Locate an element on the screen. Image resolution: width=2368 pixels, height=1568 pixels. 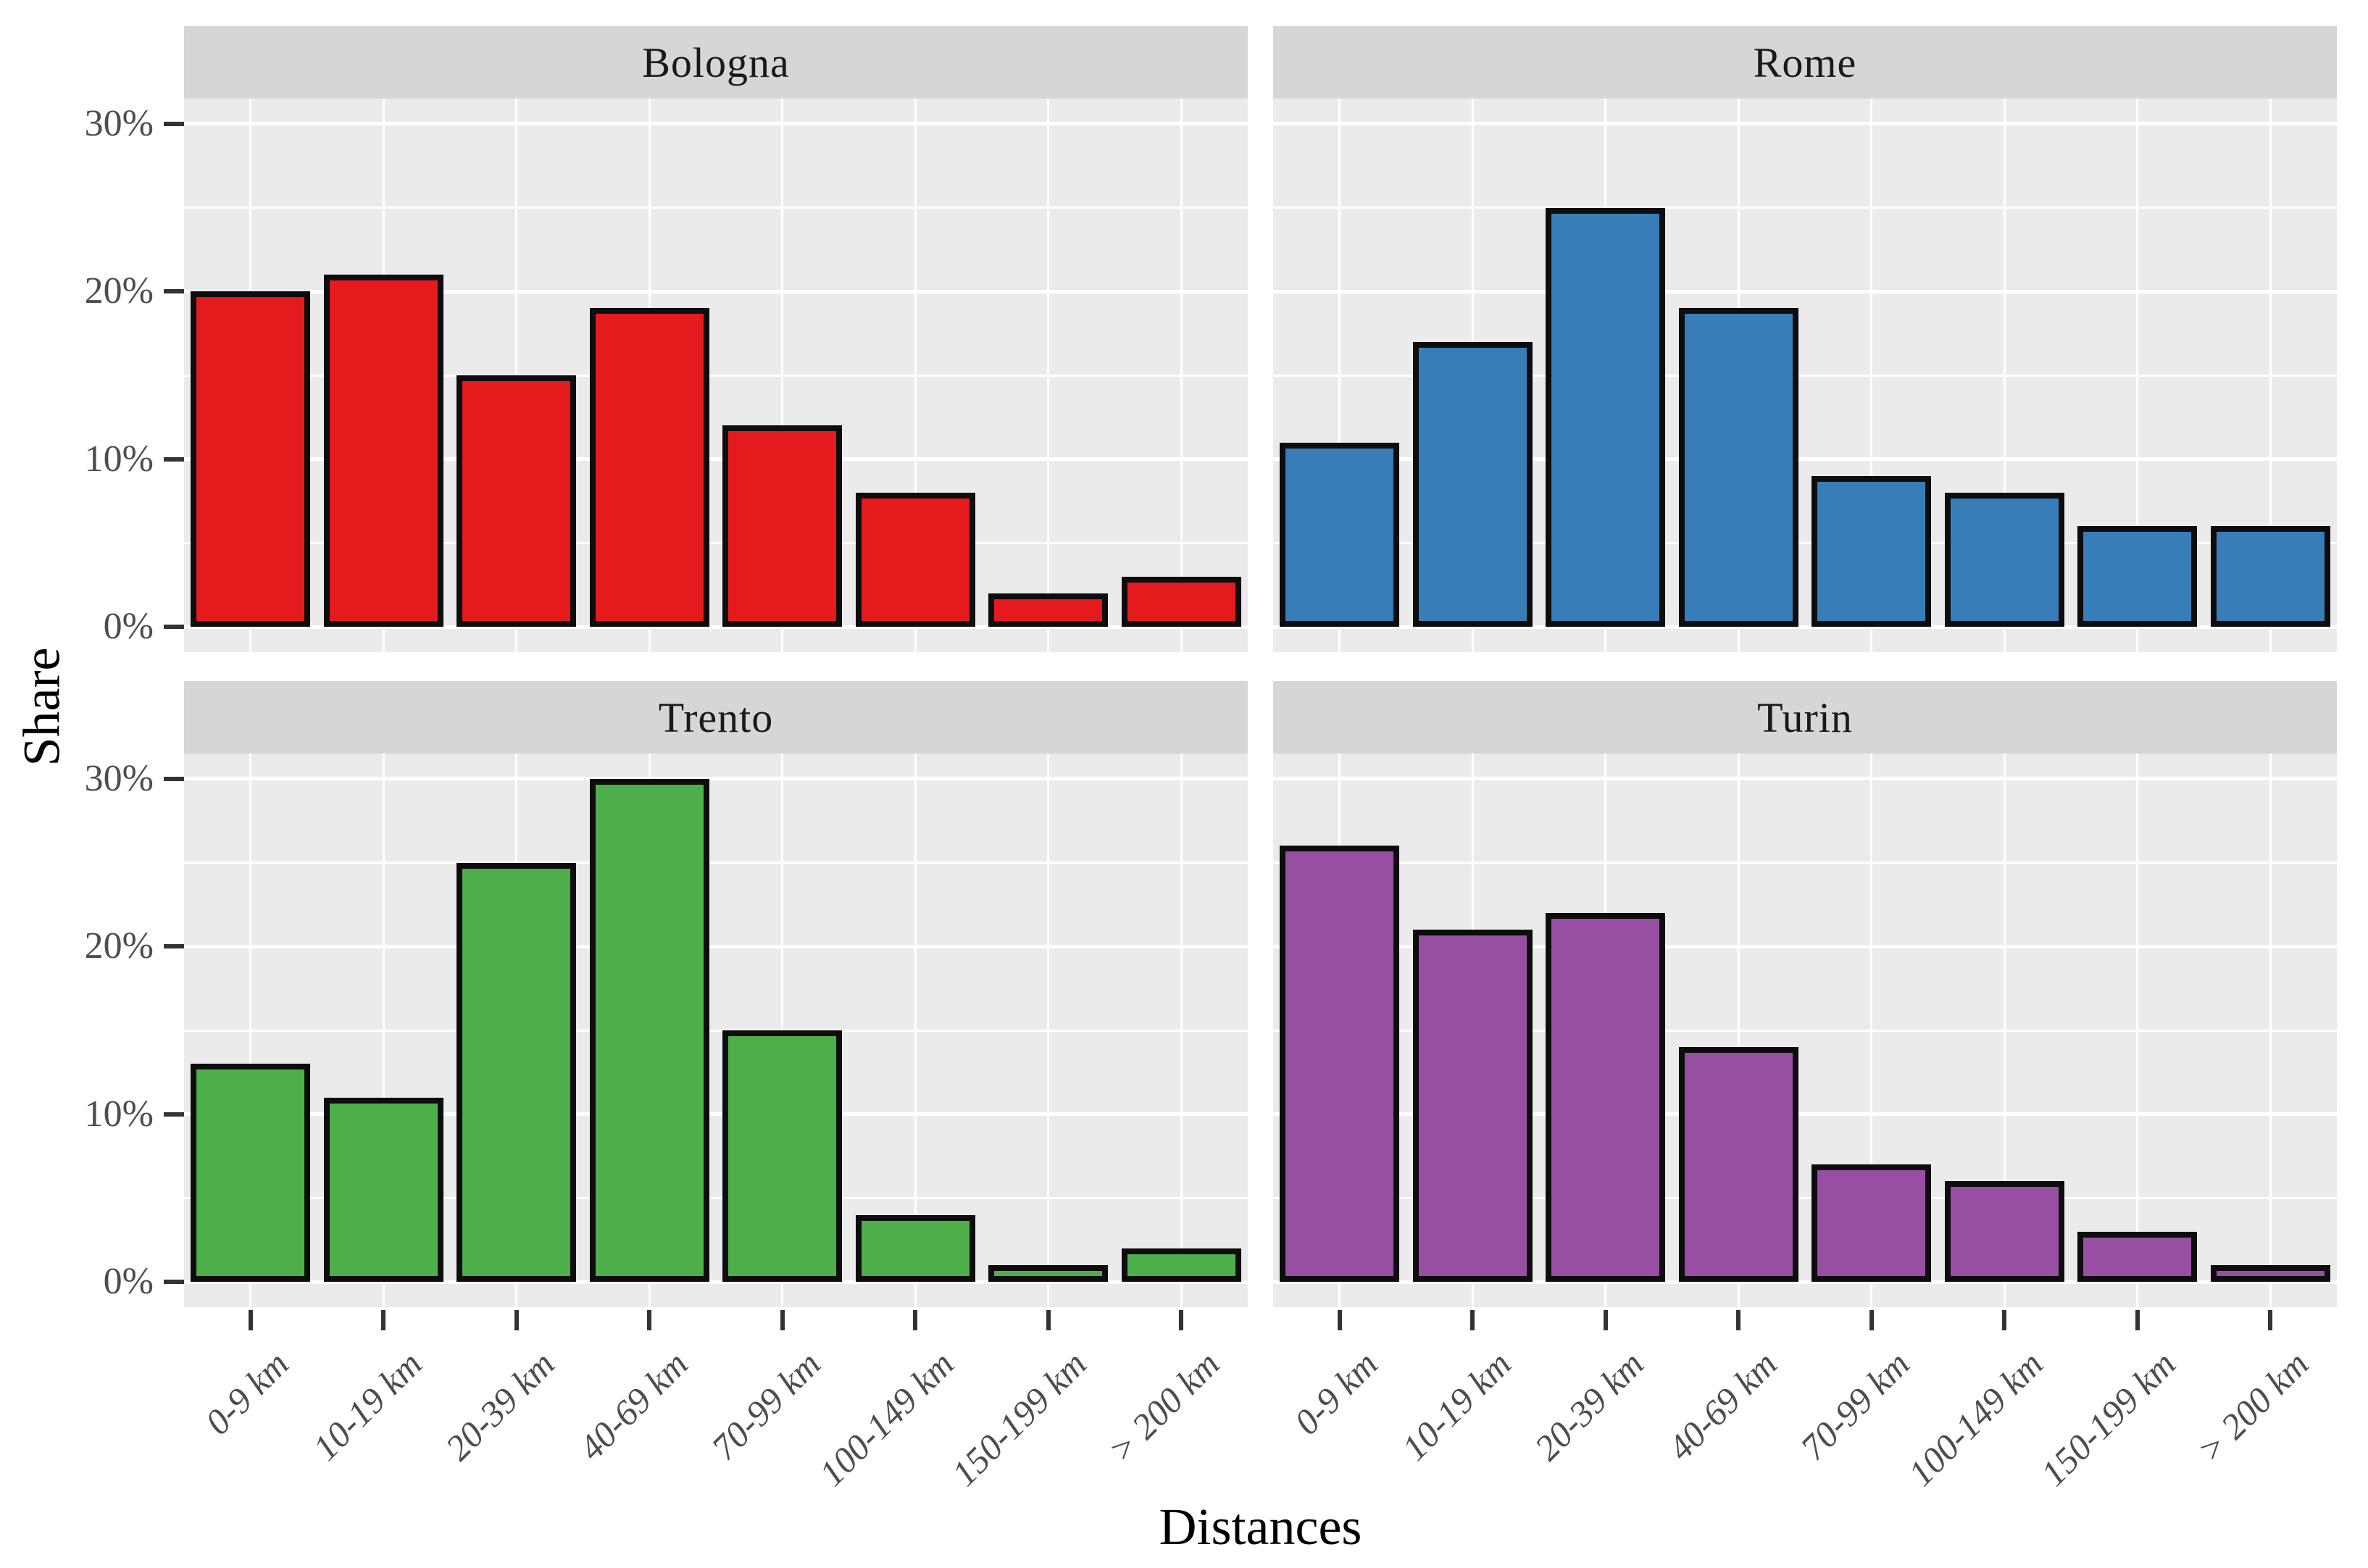
bar-trento-70-99 km is located at coordinates (782, 1156).